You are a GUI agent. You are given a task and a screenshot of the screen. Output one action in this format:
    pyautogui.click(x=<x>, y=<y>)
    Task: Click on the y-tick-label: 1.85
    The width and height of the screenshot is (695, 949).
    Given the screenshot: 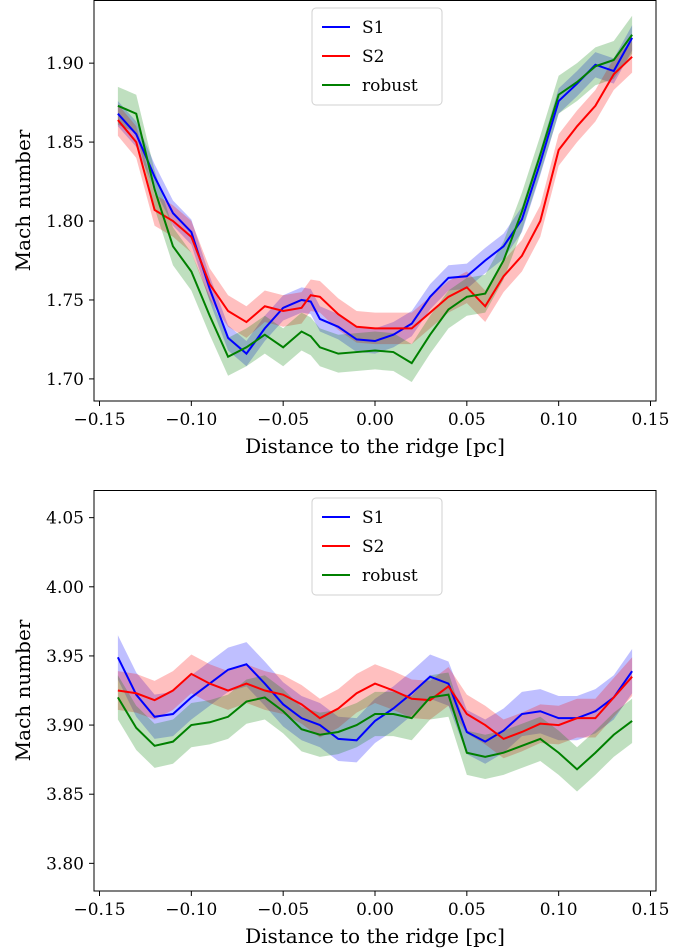 What is the action you would take?
    pyautogui.click(x=65, y=143)
    